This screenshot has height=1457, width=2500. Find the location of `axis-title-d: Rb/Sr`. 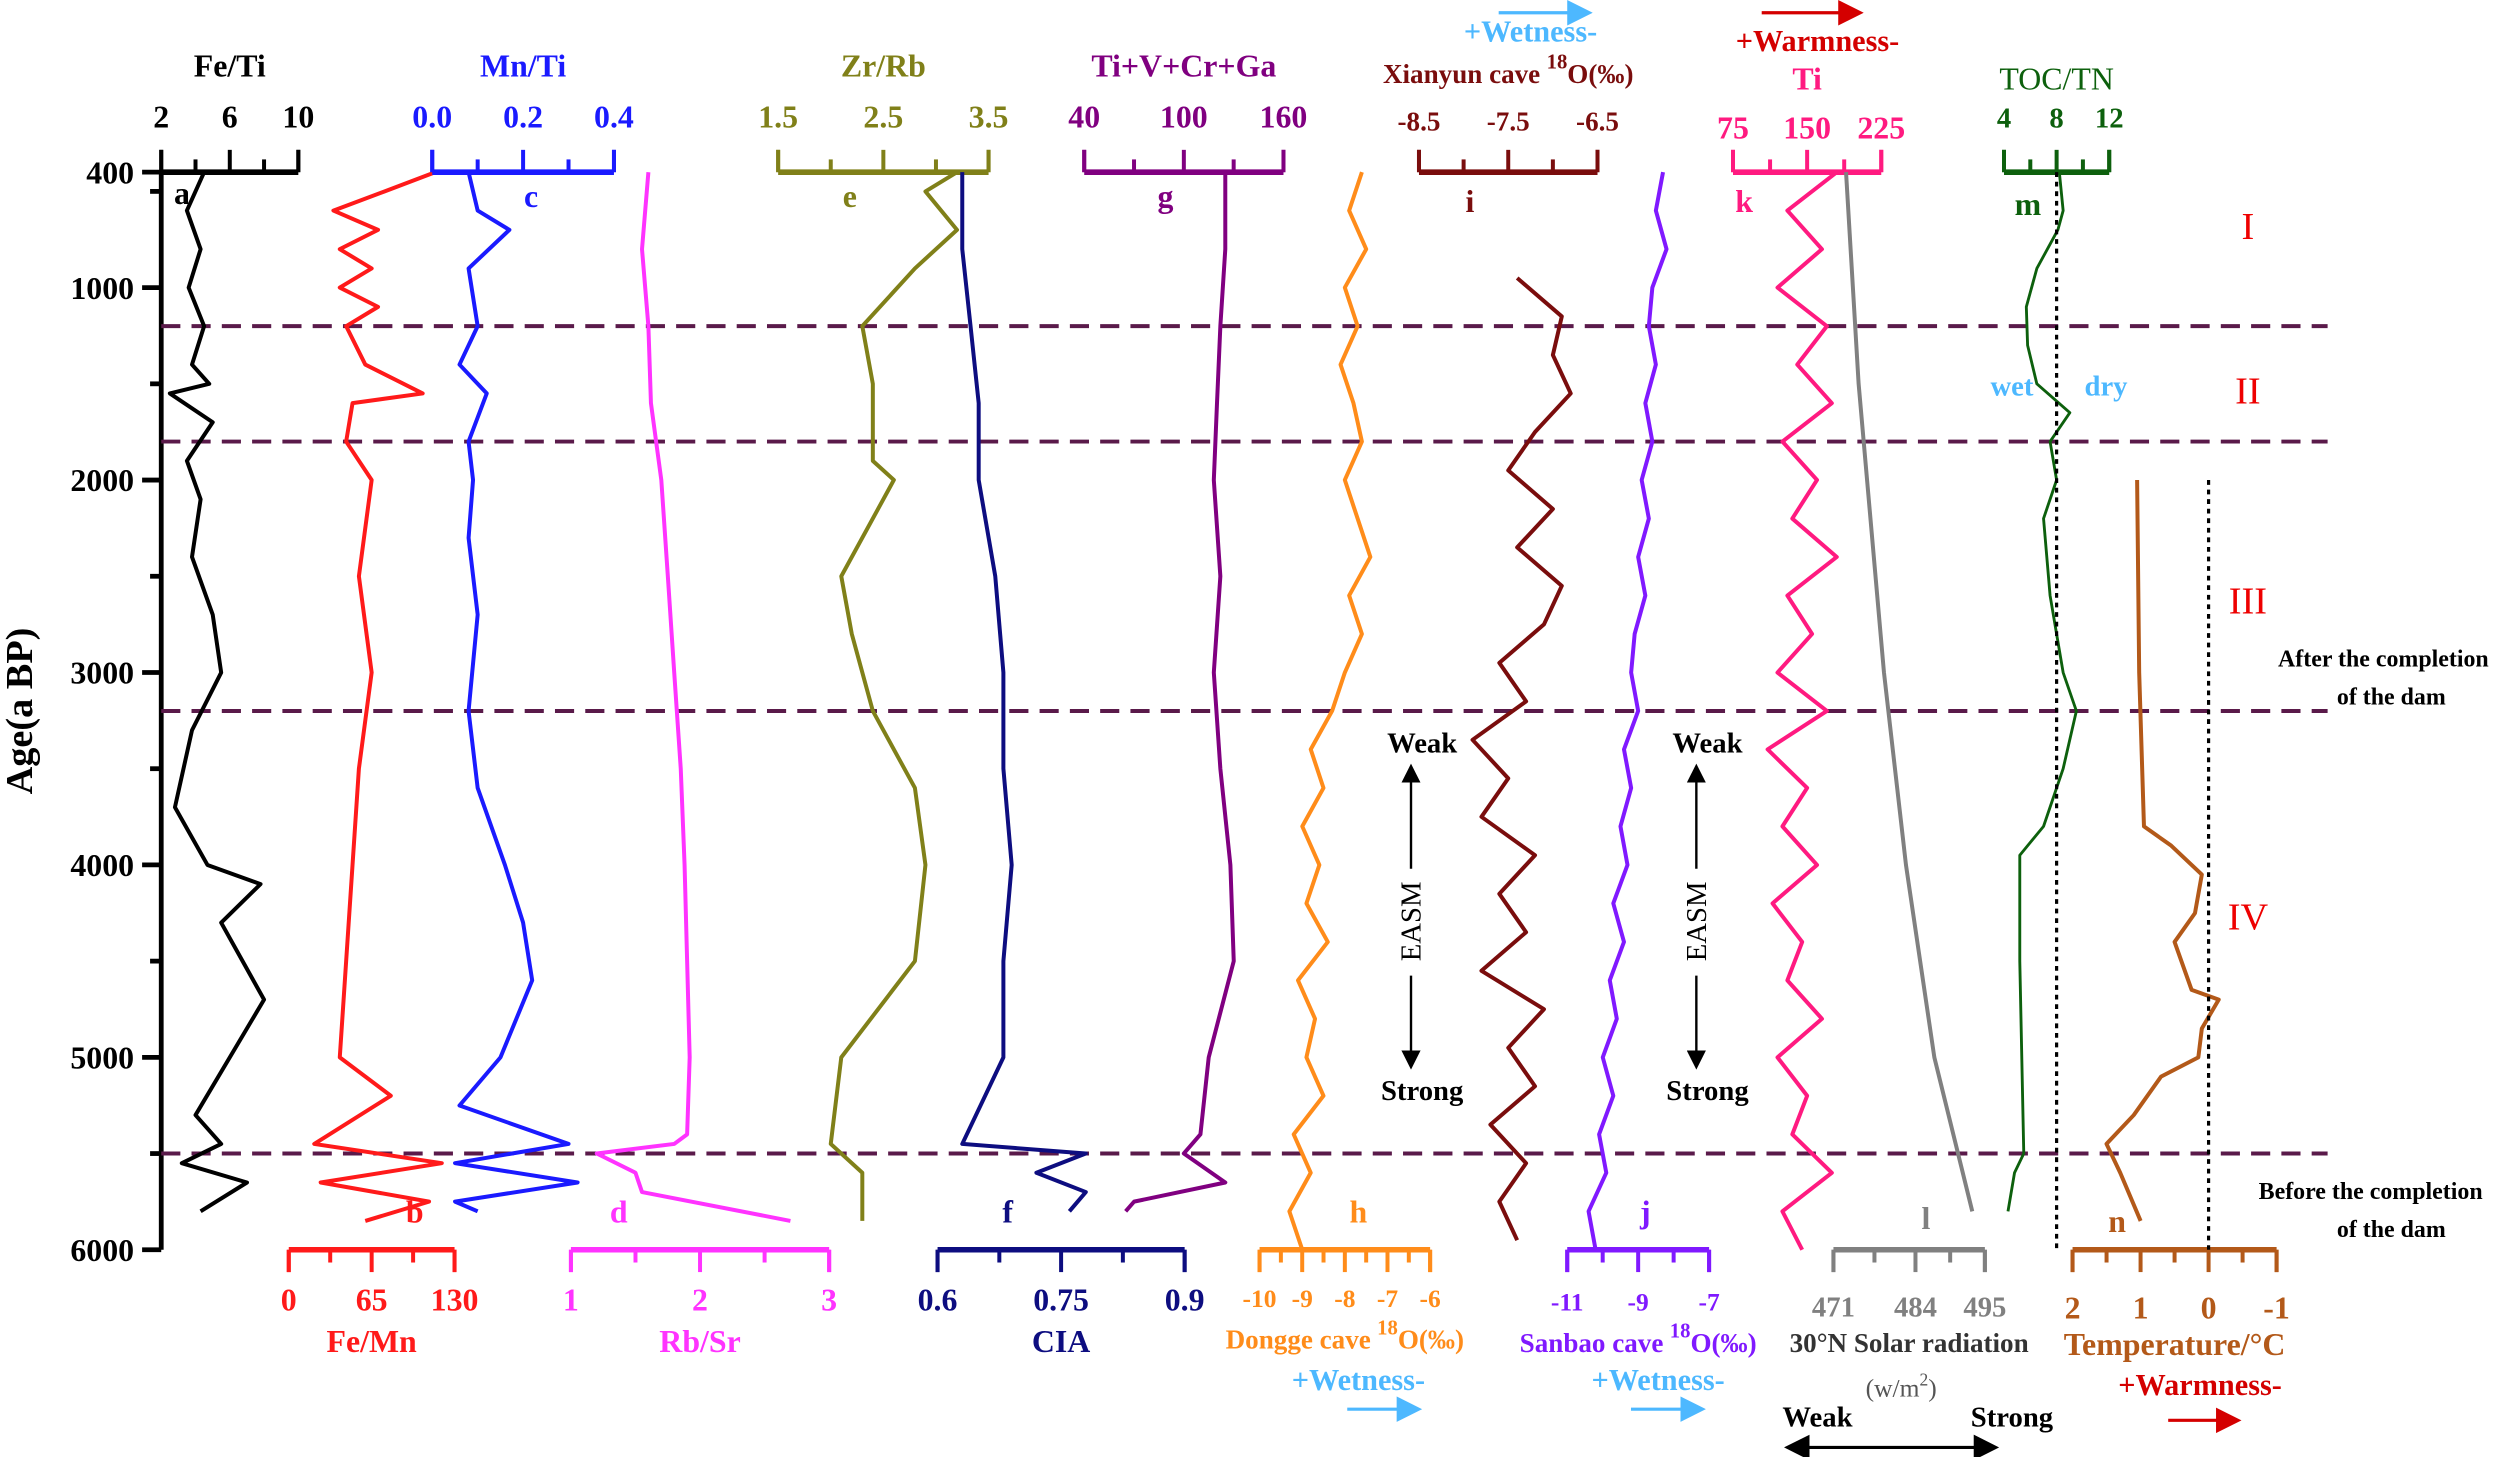

axis-title-d: Rb/Sr is located at coordinates (699, 1341).